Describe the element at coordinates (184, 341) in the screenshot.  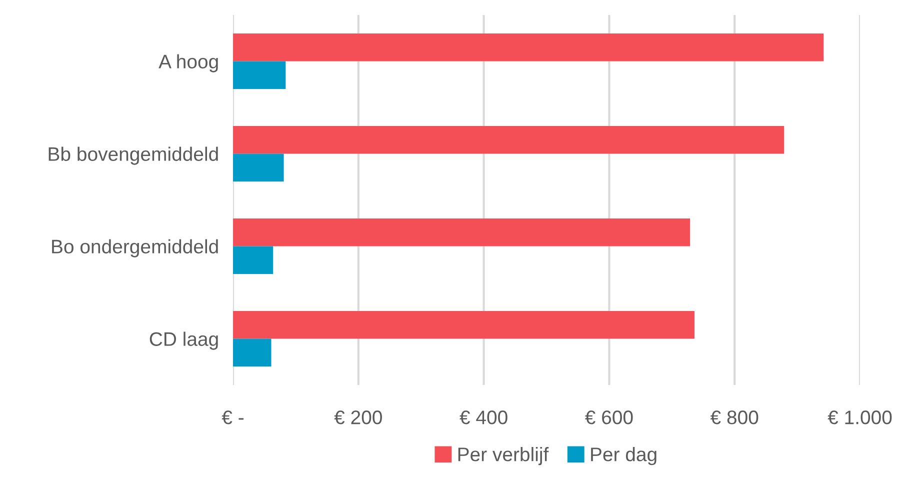
I see `y-tick-label: CD laag` at that location.